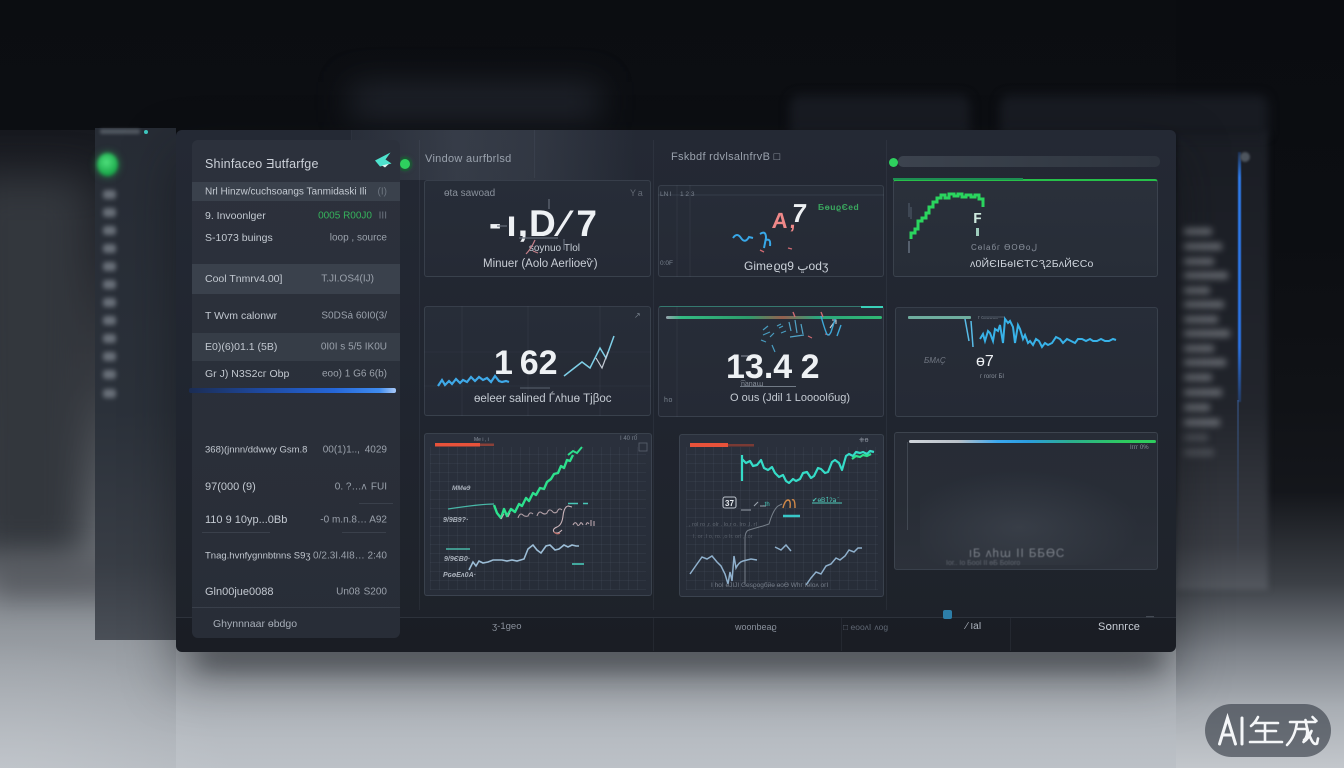  I want to click on svg-text:I һоI өJIJI Gеѕϱоɡбйө өоӨ Wһг: I һоI өJIJI Gеѕϱоɡбйө өоӨ Wһг IөIоʌ огI, so click(770, 585).